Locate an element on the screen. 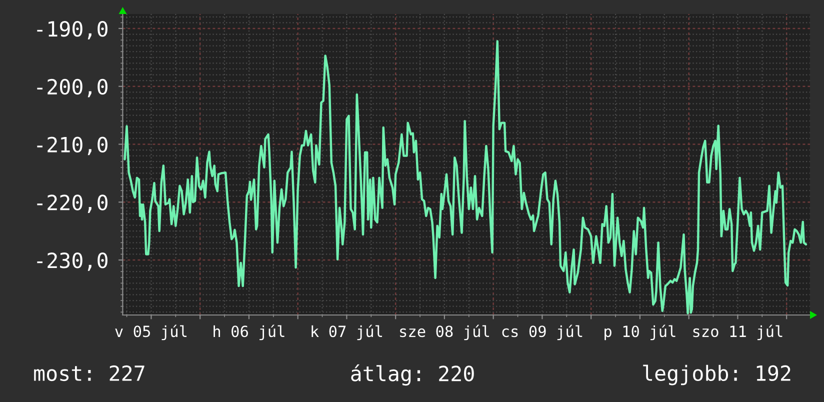 Image resolution: width=824 pixels, height=402 pixels. text: átlag: 220 is located at coordinates (412, 375).